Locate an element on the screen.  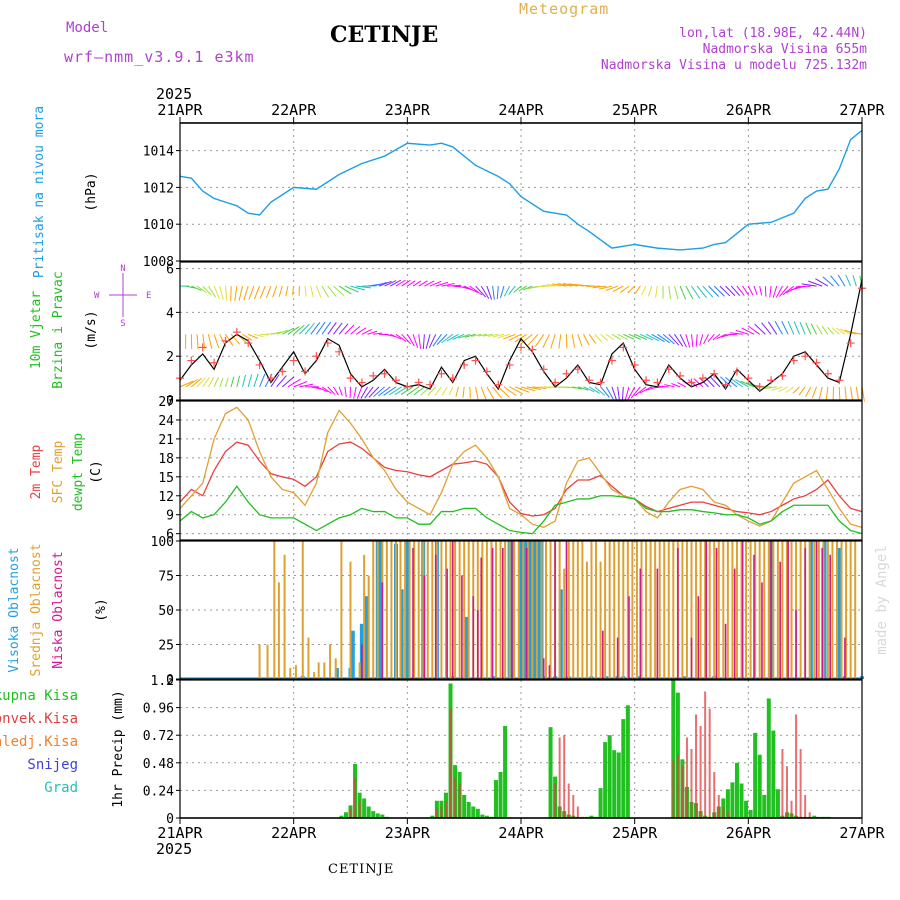
wind-barbs is located at coordinates (522, 338).